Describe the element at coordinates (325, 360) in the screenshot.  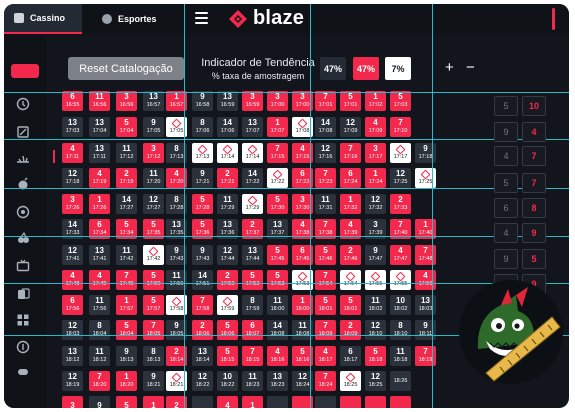
I see `result-time: 18:17` at that location.